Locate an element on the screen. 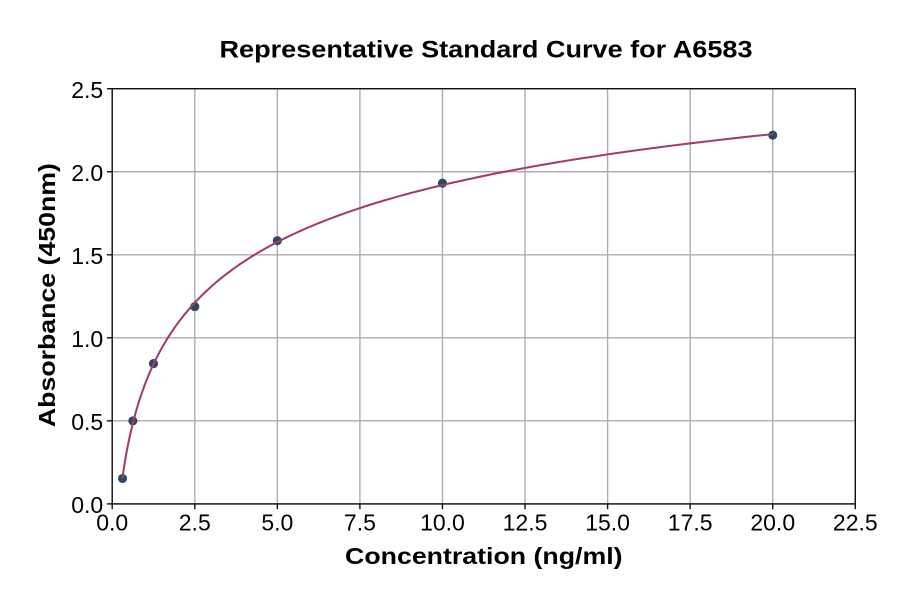  svg-text: 12.5 is located at coordinates (525, 523).